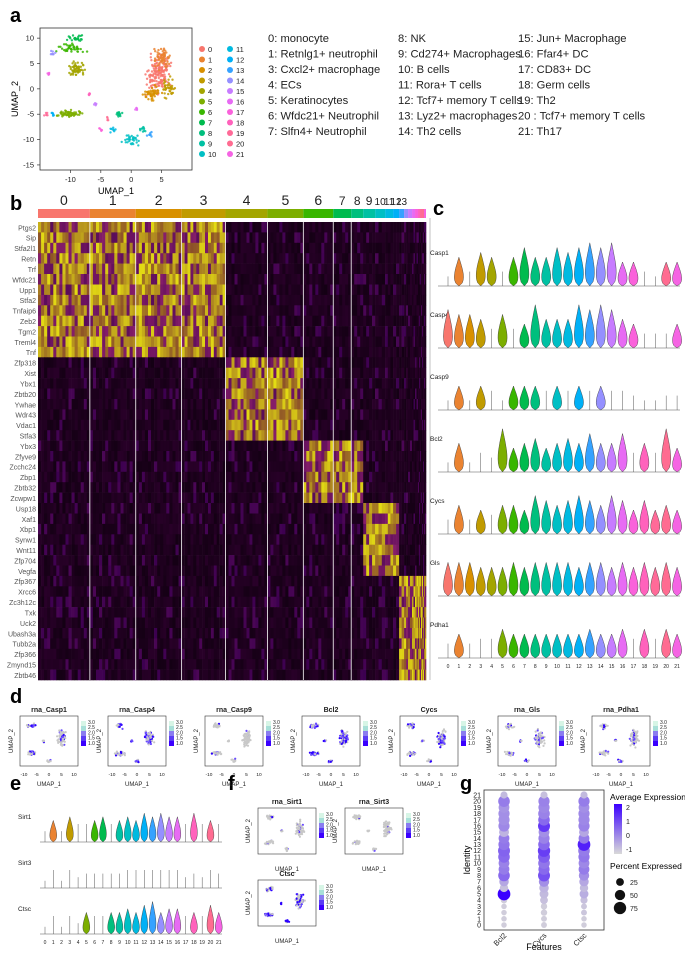 The height and width of the screenshot is (954, 685). I want to click on heatmap-cluster-label: 4, so click(247, 200).